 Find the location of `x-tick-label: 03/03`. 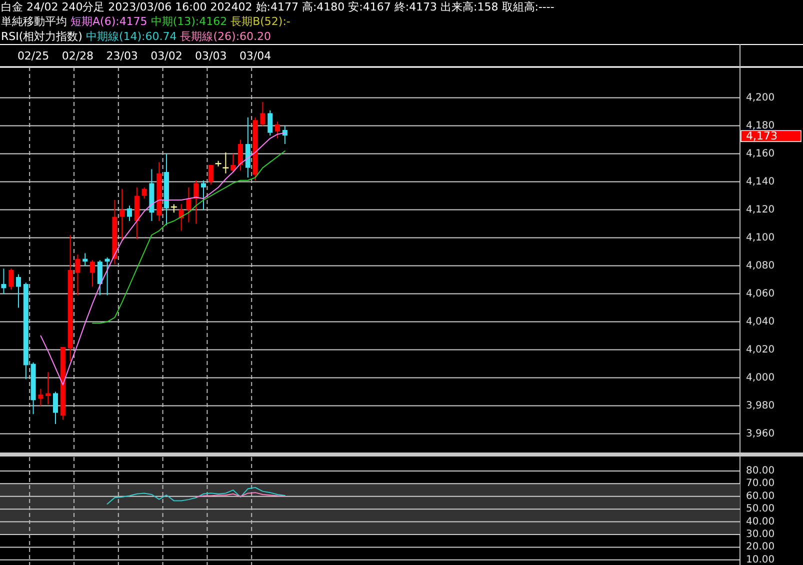

x-tick-label: 03/03 is located at coordinates (211, 56).